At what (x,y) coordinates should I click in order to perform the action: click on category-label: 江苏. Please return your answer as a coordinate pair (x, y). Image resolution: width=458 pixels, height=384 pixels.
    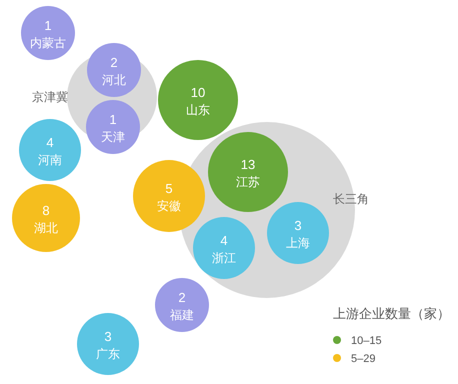
    Looking at the image, I should click on (248, 182).